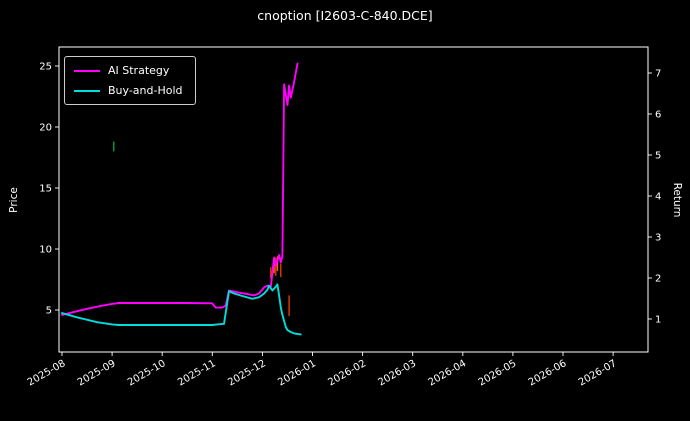 The height and width of the screenshot is (421, 690). I want to click on return-axis-label: Return, so click(677, 200).